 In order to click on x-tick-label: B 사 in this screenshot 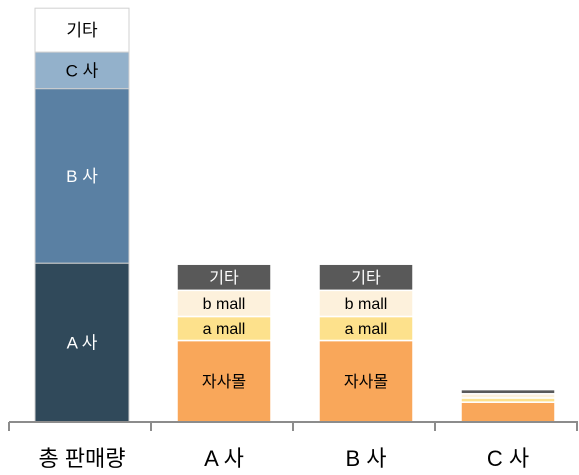, I will do `click(365, 458)`.